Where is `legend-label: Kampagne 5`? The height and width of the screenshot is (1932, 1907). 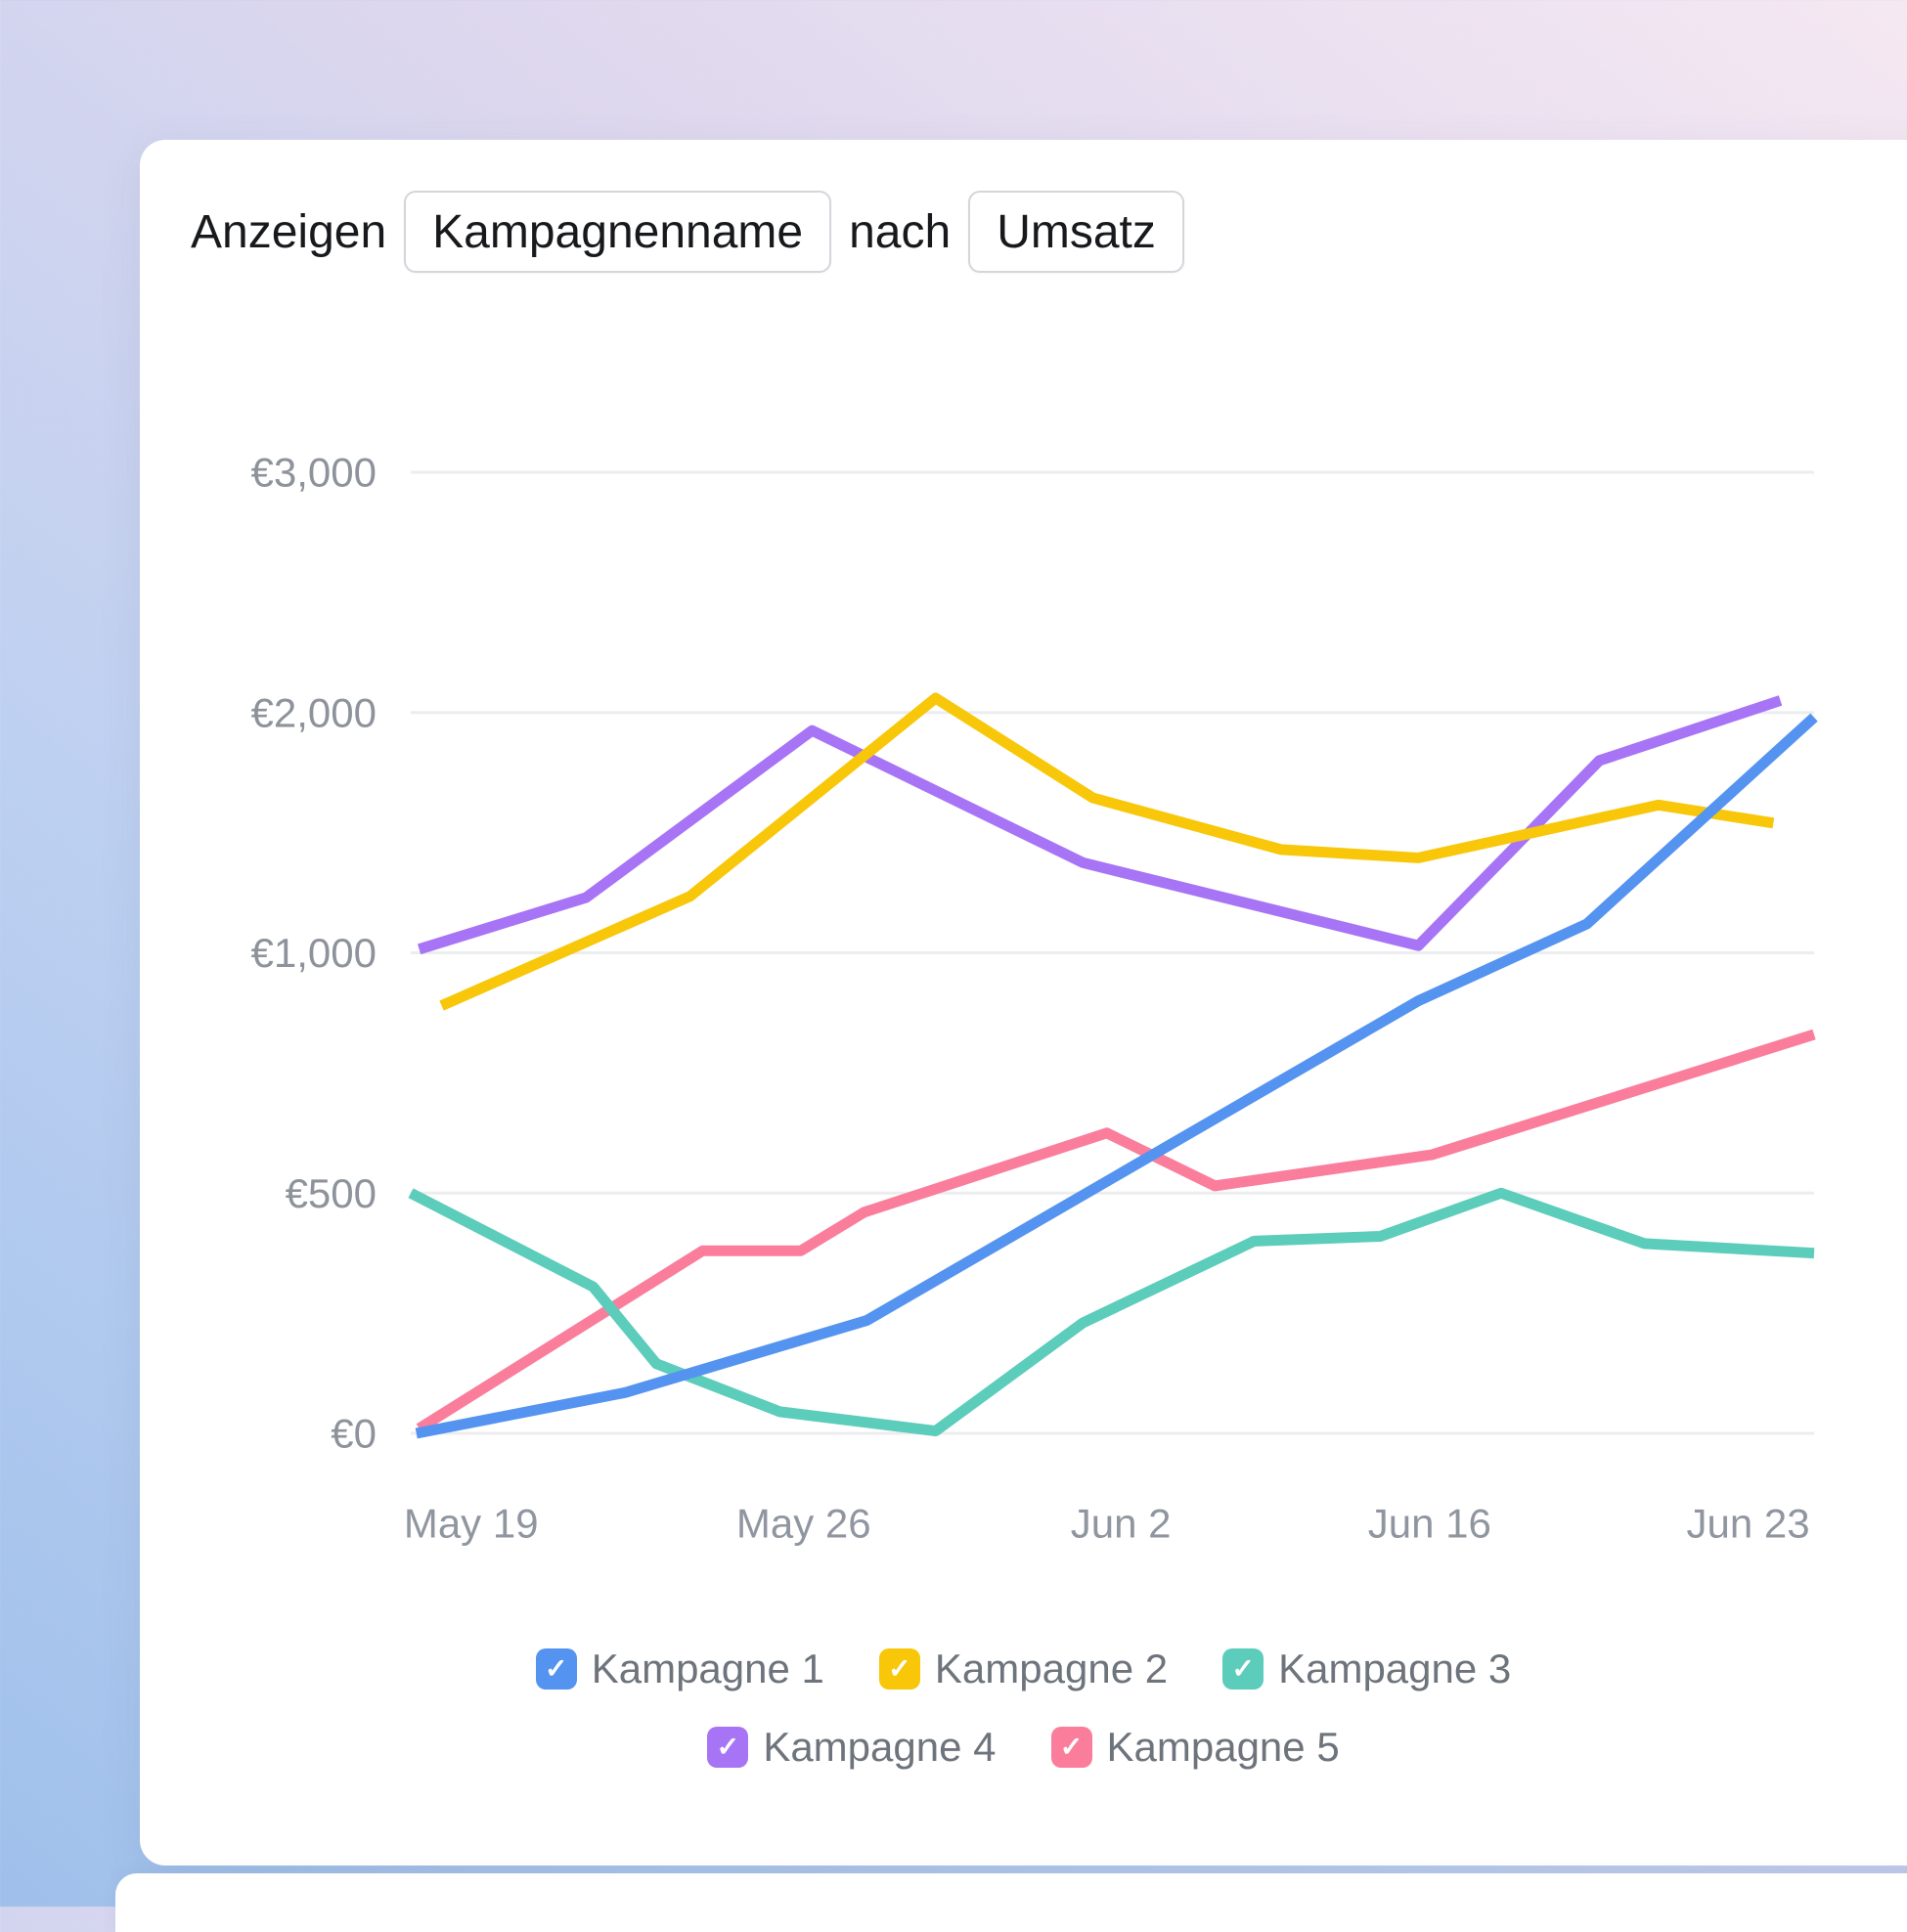
legend-label: Kampagne 5 is located at coordinates (1223, 1747).